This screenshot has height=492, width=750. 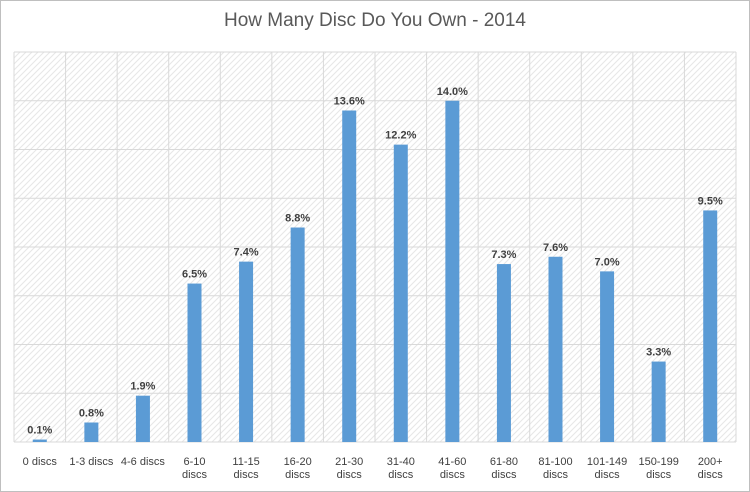 What do you see at coordinates (710, 462) in the screenshot?
I see `x-tick-label: 200+` at bounding box center [710, 462].